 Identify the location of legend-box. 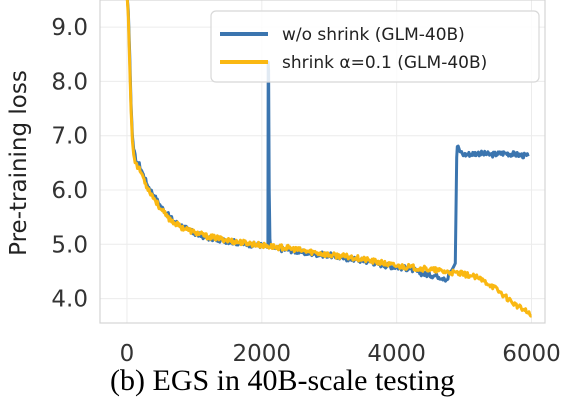
(375, 46).